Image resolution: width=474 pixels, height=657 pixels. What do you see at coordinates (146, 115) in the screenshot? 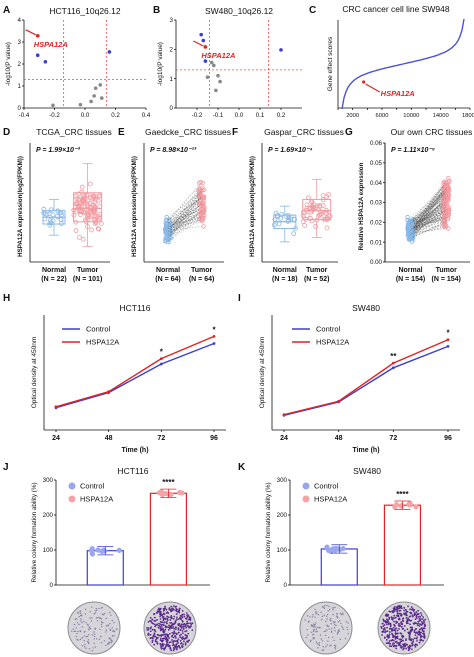
I see `x-tick-label: 0.4` at bounding box center [146, 115].